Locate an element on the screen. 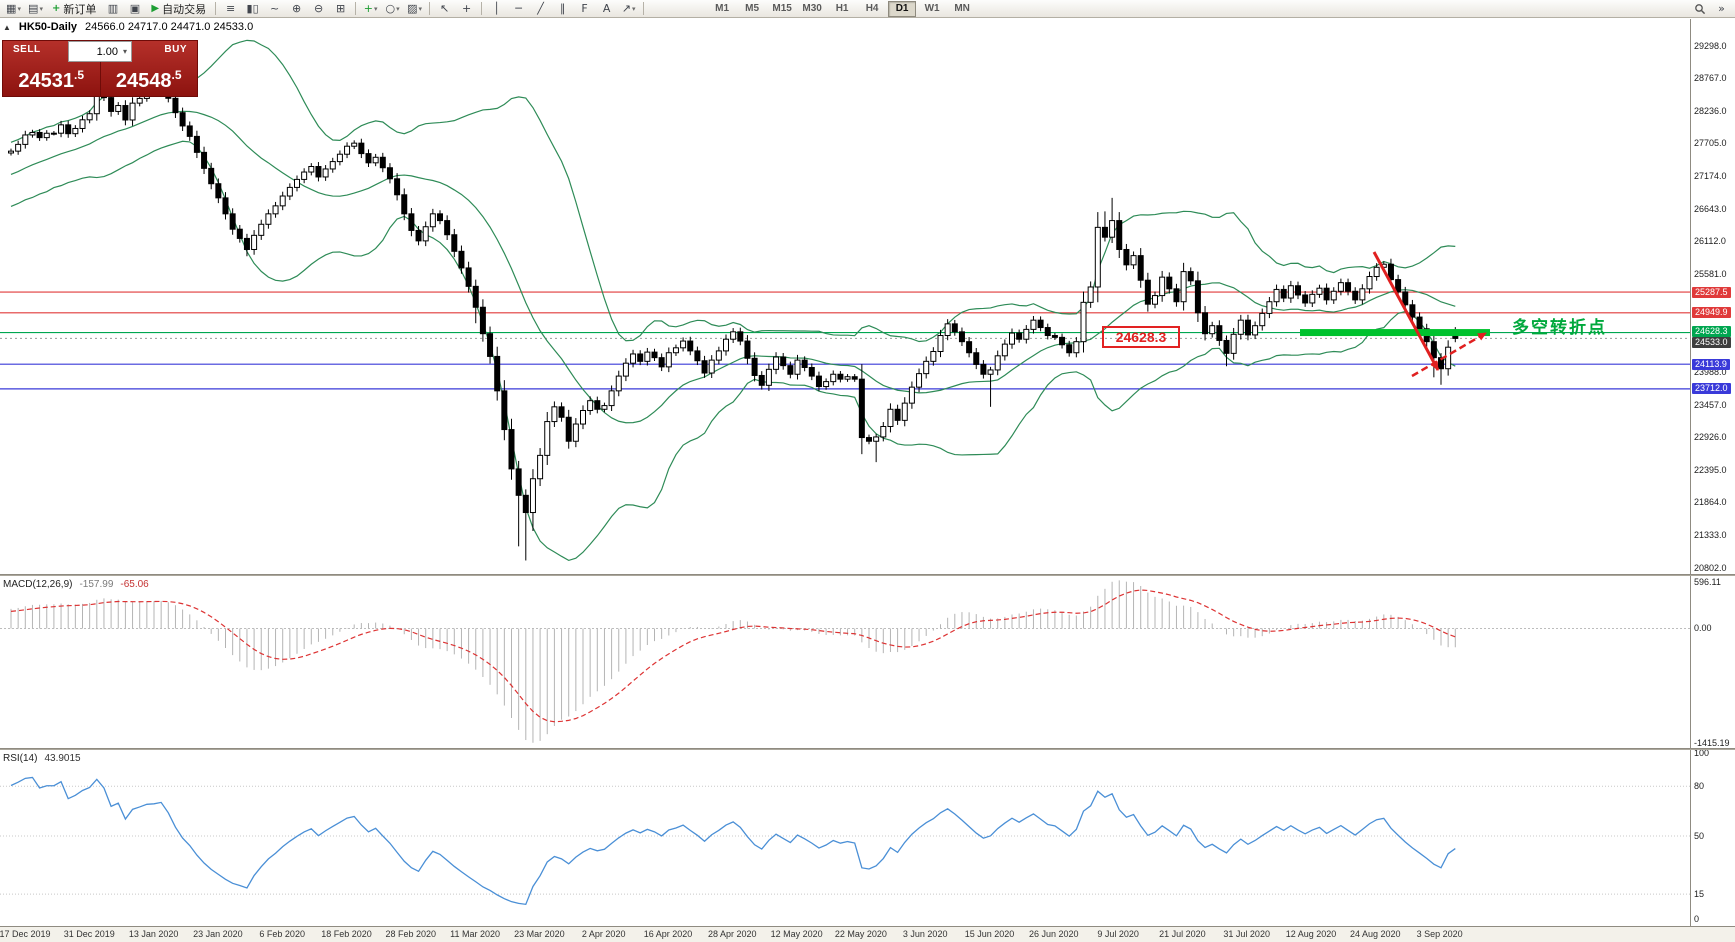  date-label: 26 Jun 2020 is located at coordinates (1054, 934).